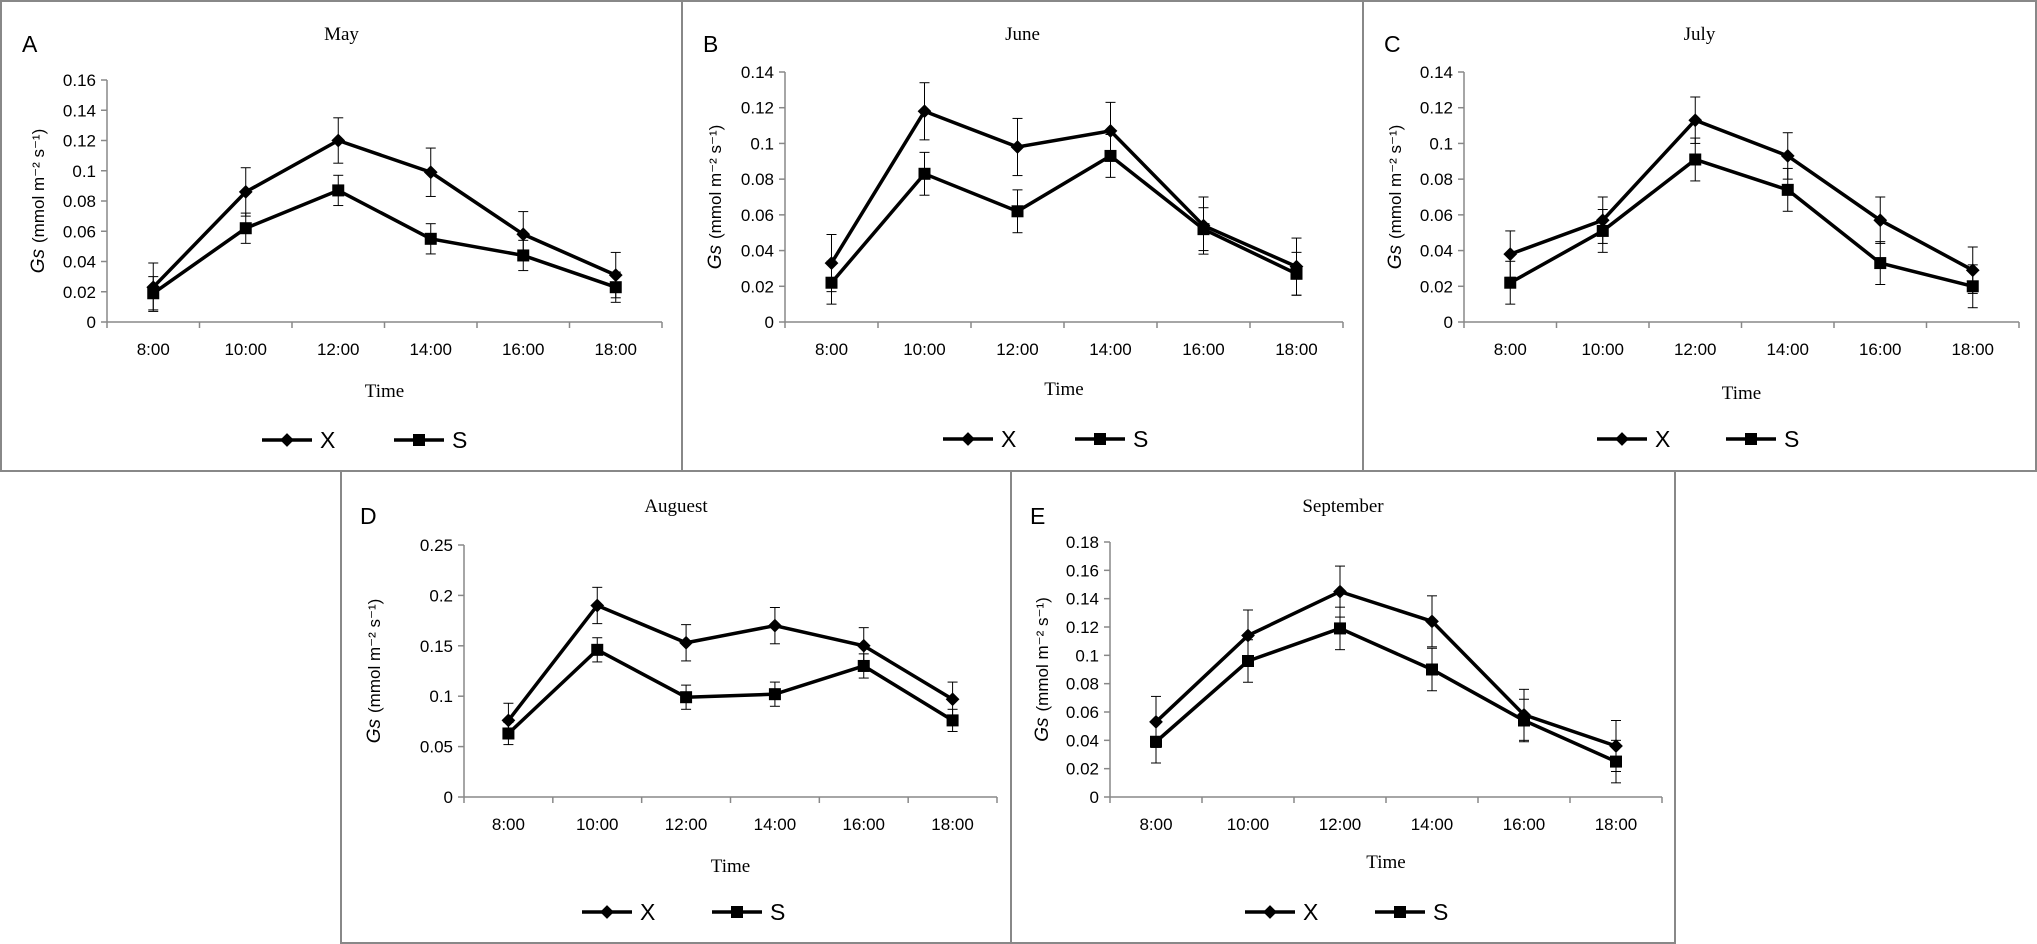  What do you see at coordinates (1082, 542) in the screenshot?
I see `y-tick-label: 0.18` at bounding box center [1082, 542].